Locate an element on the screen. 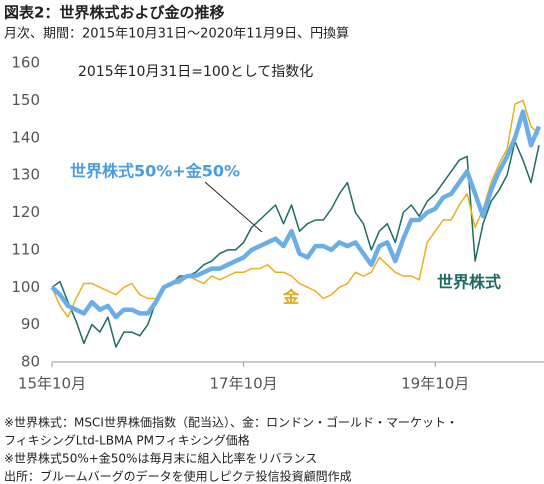  y-tick-label: 150 is located at coordinates (25, 100).